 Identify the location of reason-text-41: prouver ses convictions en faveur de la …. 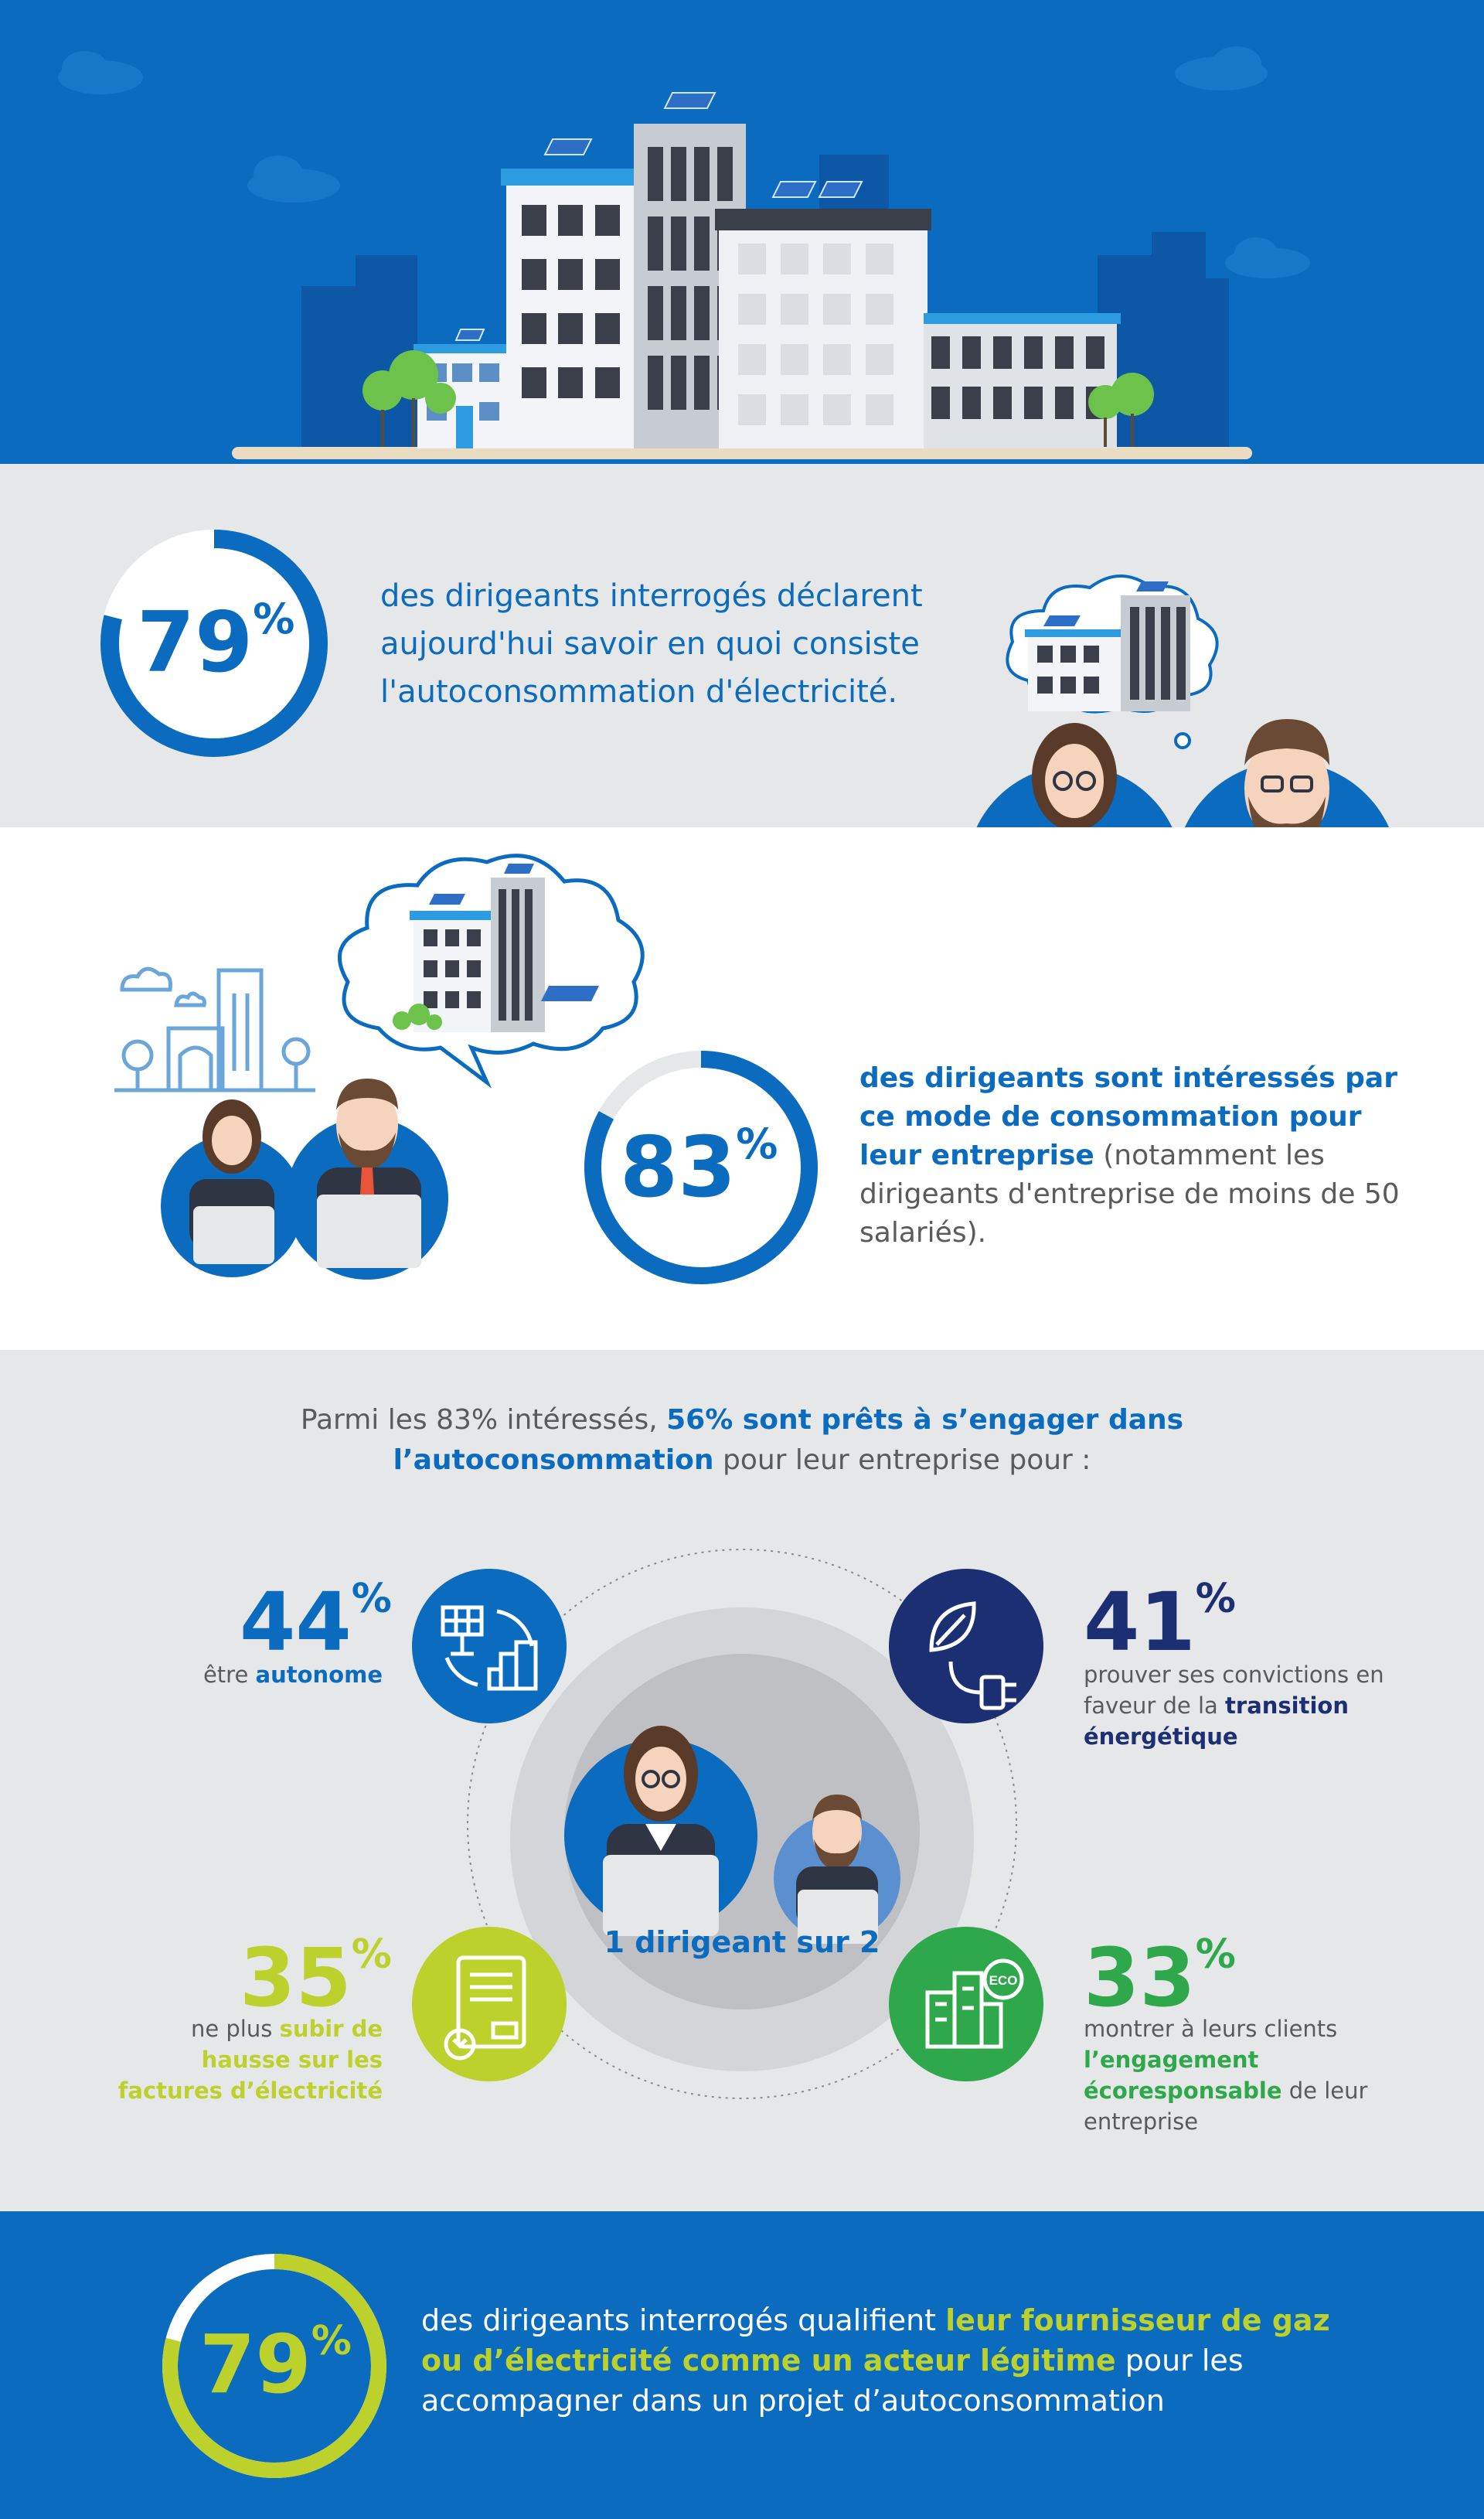
(1238, 1705).